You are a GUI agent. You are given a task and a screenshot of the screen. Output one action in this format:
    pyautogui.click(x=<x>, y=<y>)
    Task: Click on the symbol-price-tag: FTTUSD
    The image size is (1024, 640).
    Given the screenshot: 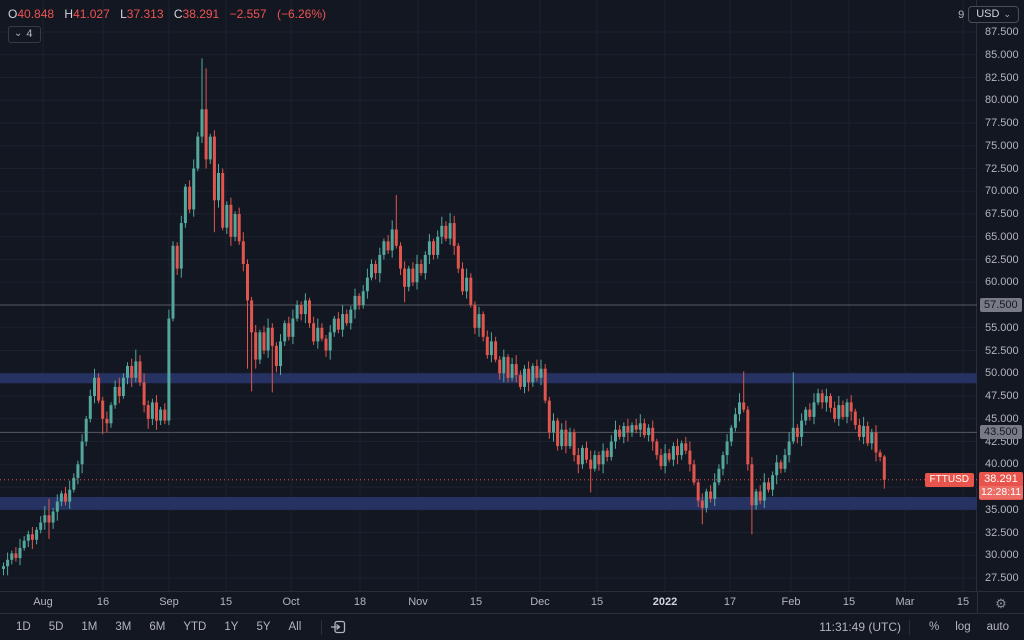 What is the action you would take?
    pyautogui.click(x=949, y=479)
    